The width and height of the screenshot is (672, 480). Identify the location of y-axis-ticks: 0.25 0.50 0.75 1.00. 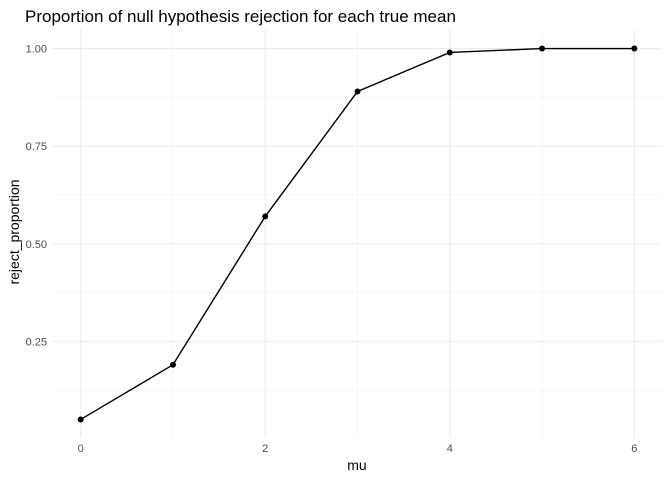
(36, 196).